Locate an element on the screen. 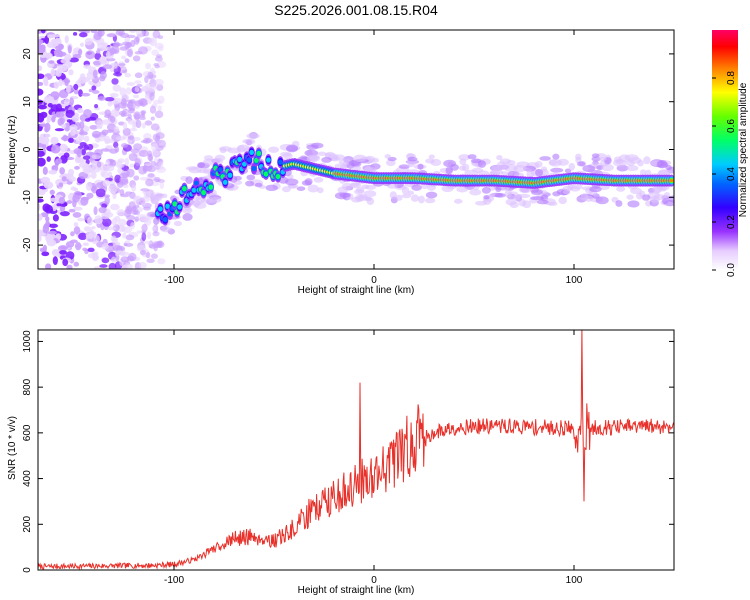 This screenshot has height=600, width=750. snr-ytick-label: 0 is located at coordinates (27, 570).